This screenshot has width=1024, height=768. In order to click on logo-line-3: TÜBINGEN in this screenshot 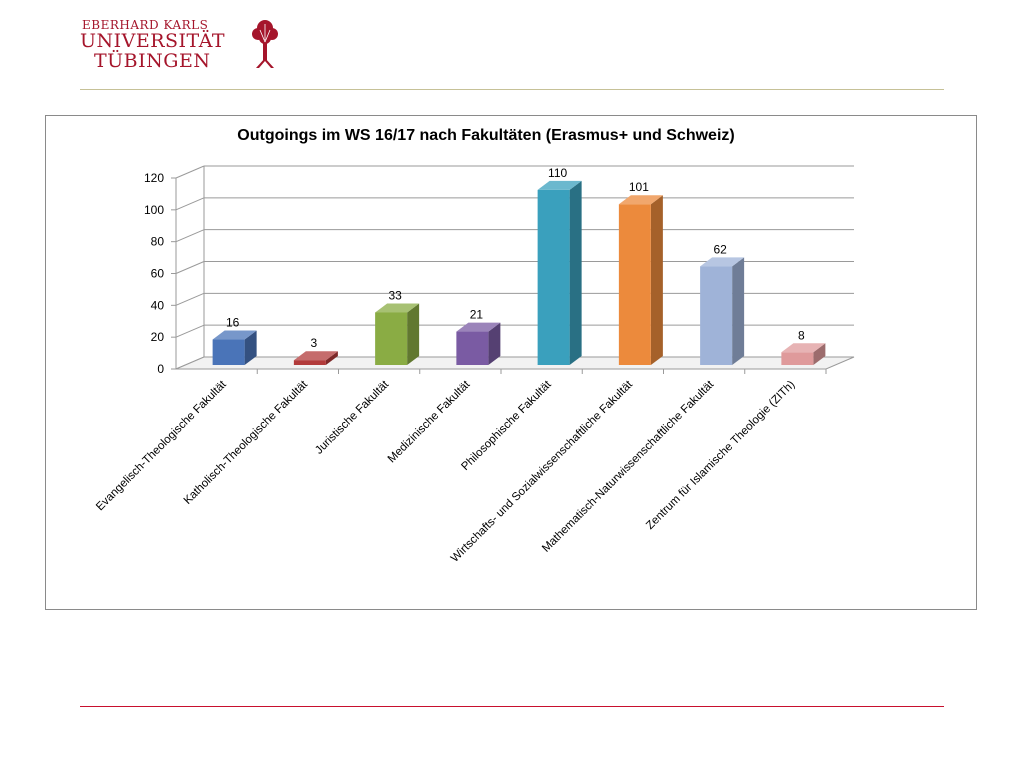, I will do `click(152, 61)`.